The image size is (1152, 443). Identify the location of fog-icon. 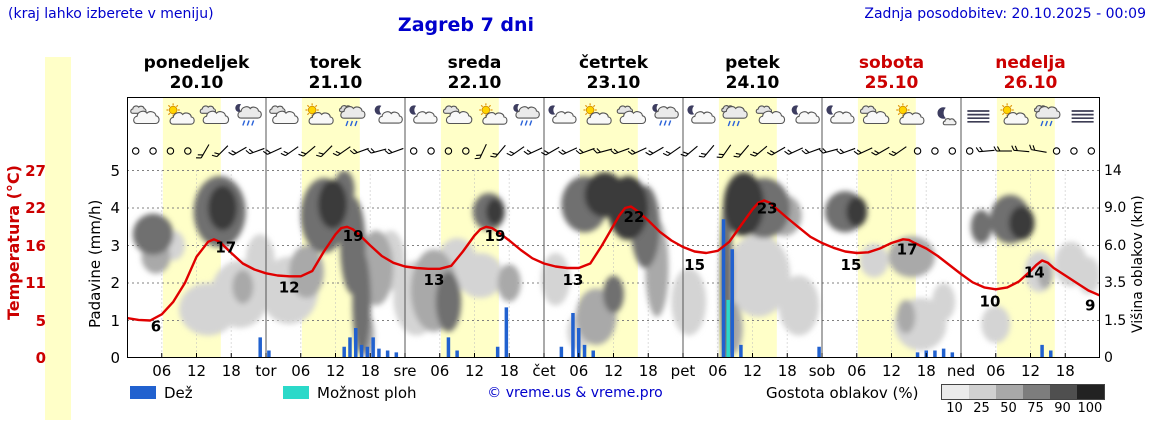
(1082, 116).